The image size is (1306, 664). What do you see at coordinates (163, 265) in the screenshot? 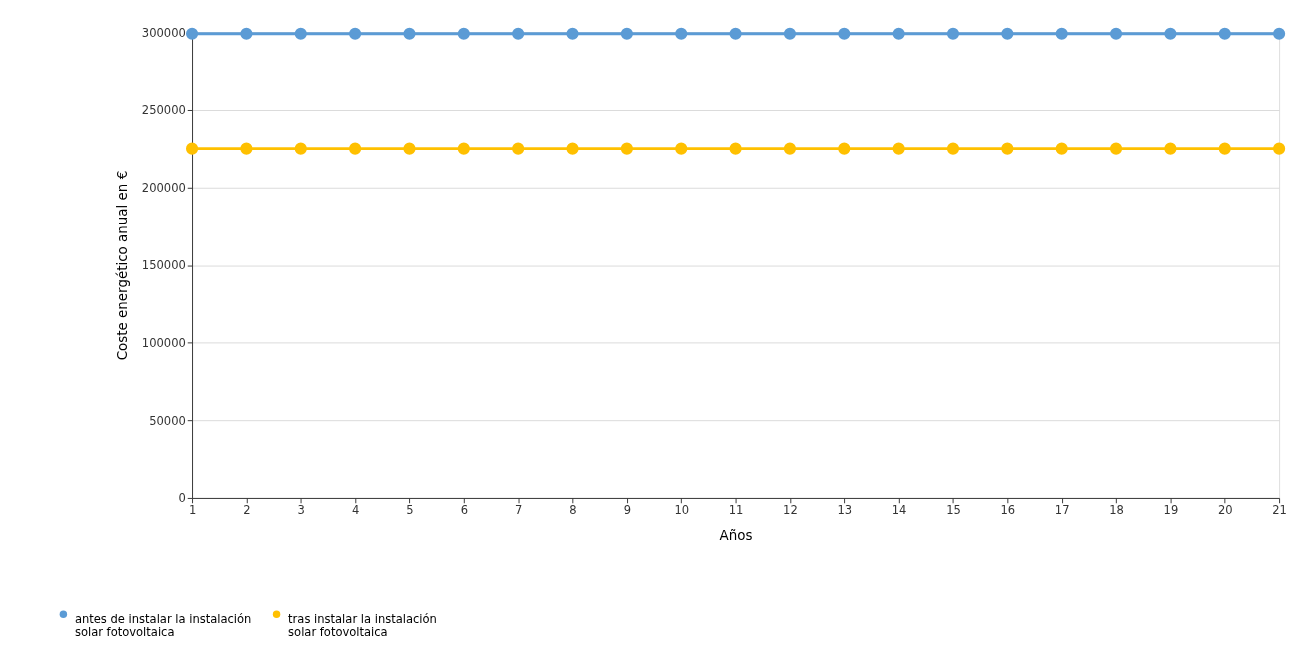
I see `y-tick-label: 150000` at bounding box center [163, 265].